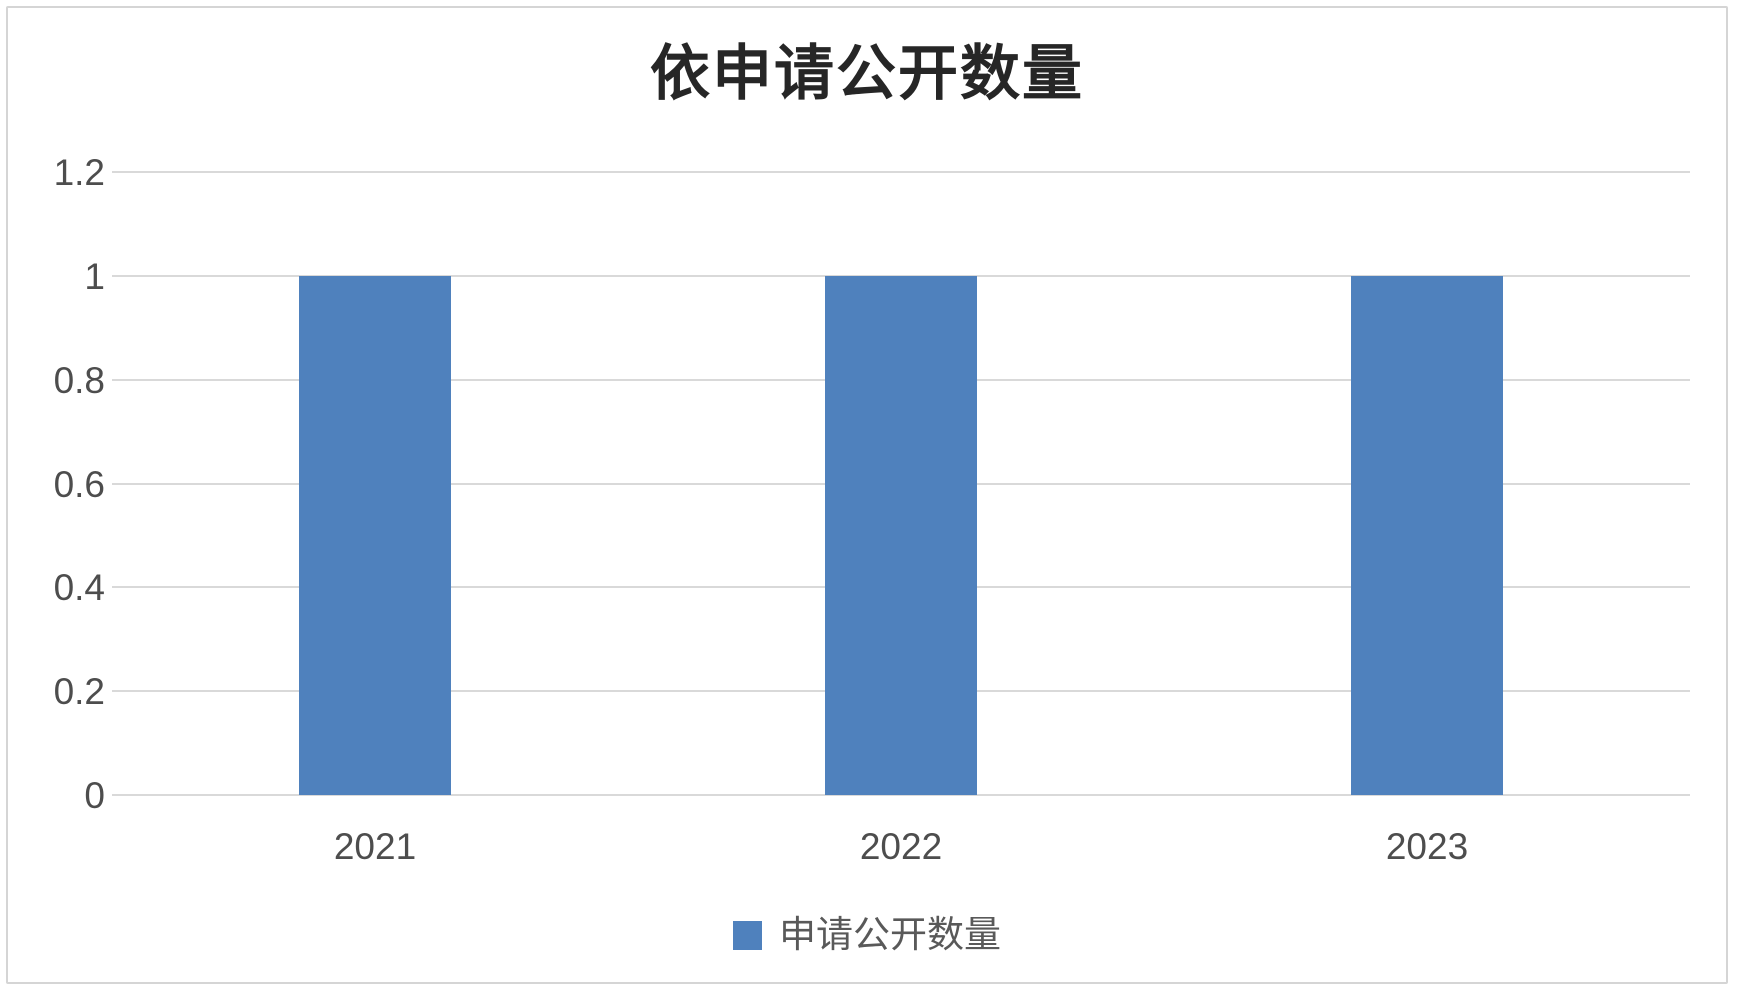 The width and height of the screenshot is (1740, 996). Describe the element at coordinates (79, 692) in the screenshot. I see `y-tick-label-0.2: 0.2` at that location.